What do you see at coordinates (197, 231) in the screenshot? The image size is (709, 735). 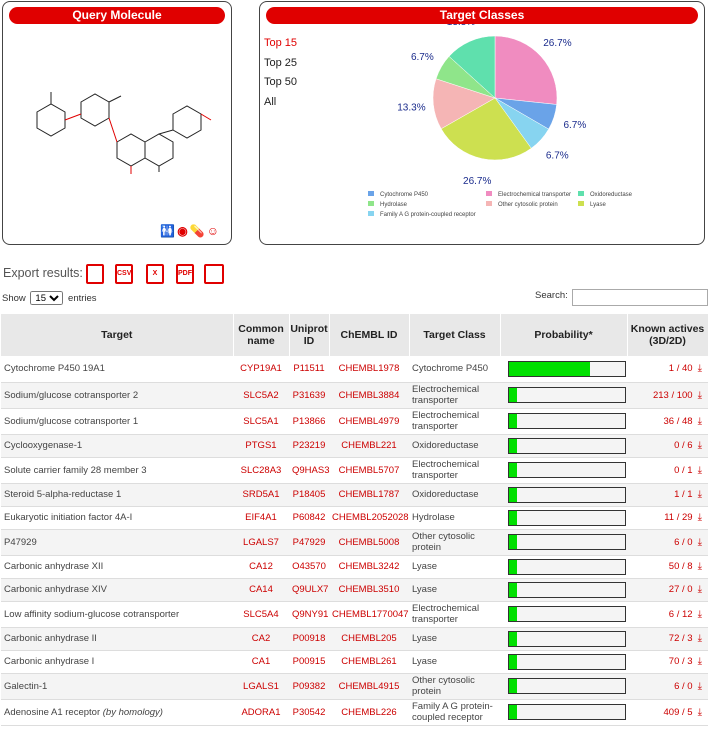 I see `pill-icon: 💊` at bounding box center [197, 231].